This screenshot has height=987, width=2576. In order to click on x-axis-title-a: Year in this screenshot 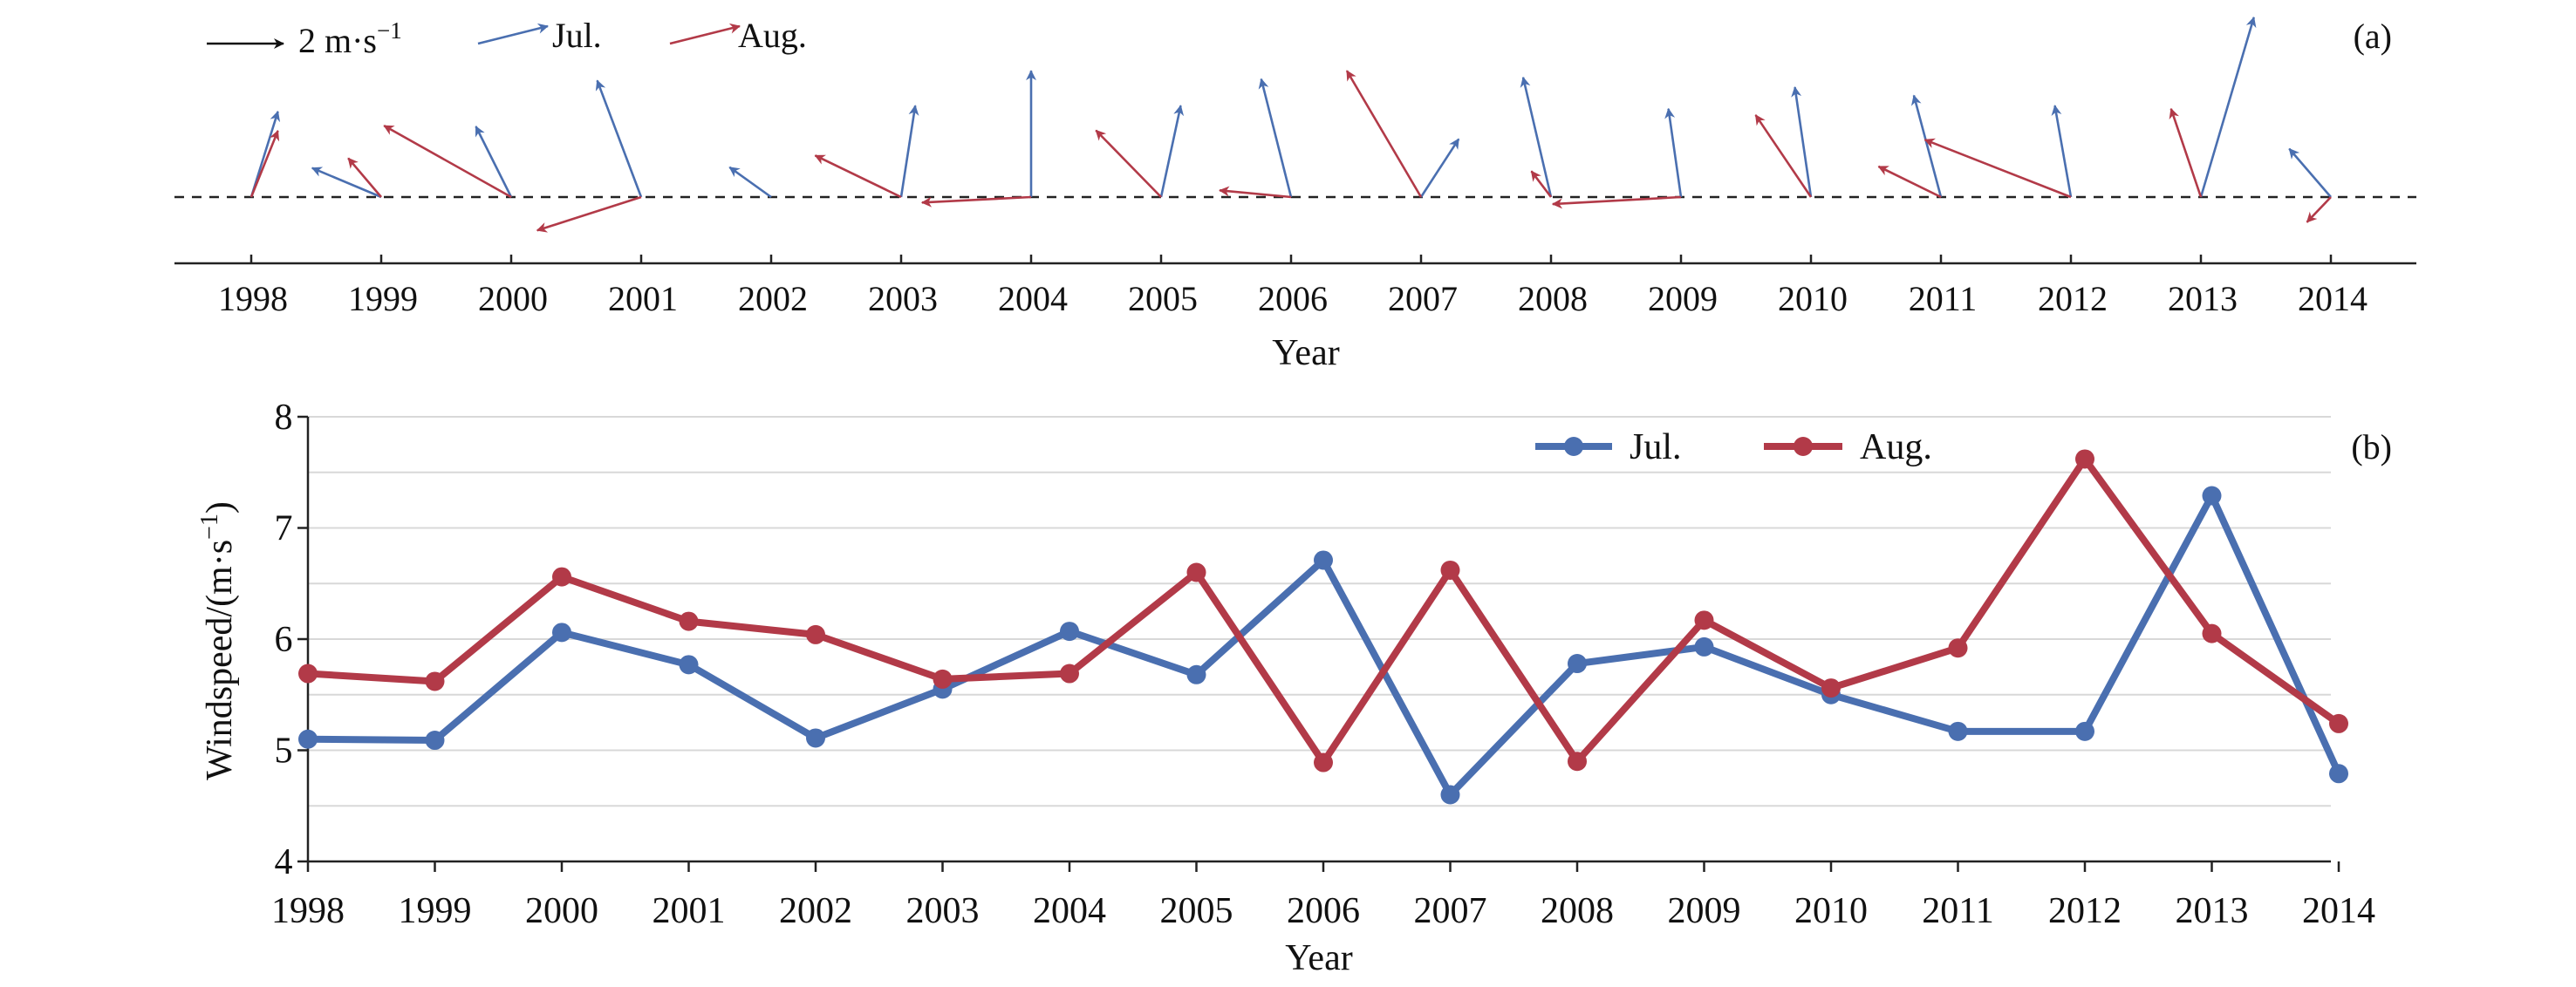, I will do `click(1305, 353)`.